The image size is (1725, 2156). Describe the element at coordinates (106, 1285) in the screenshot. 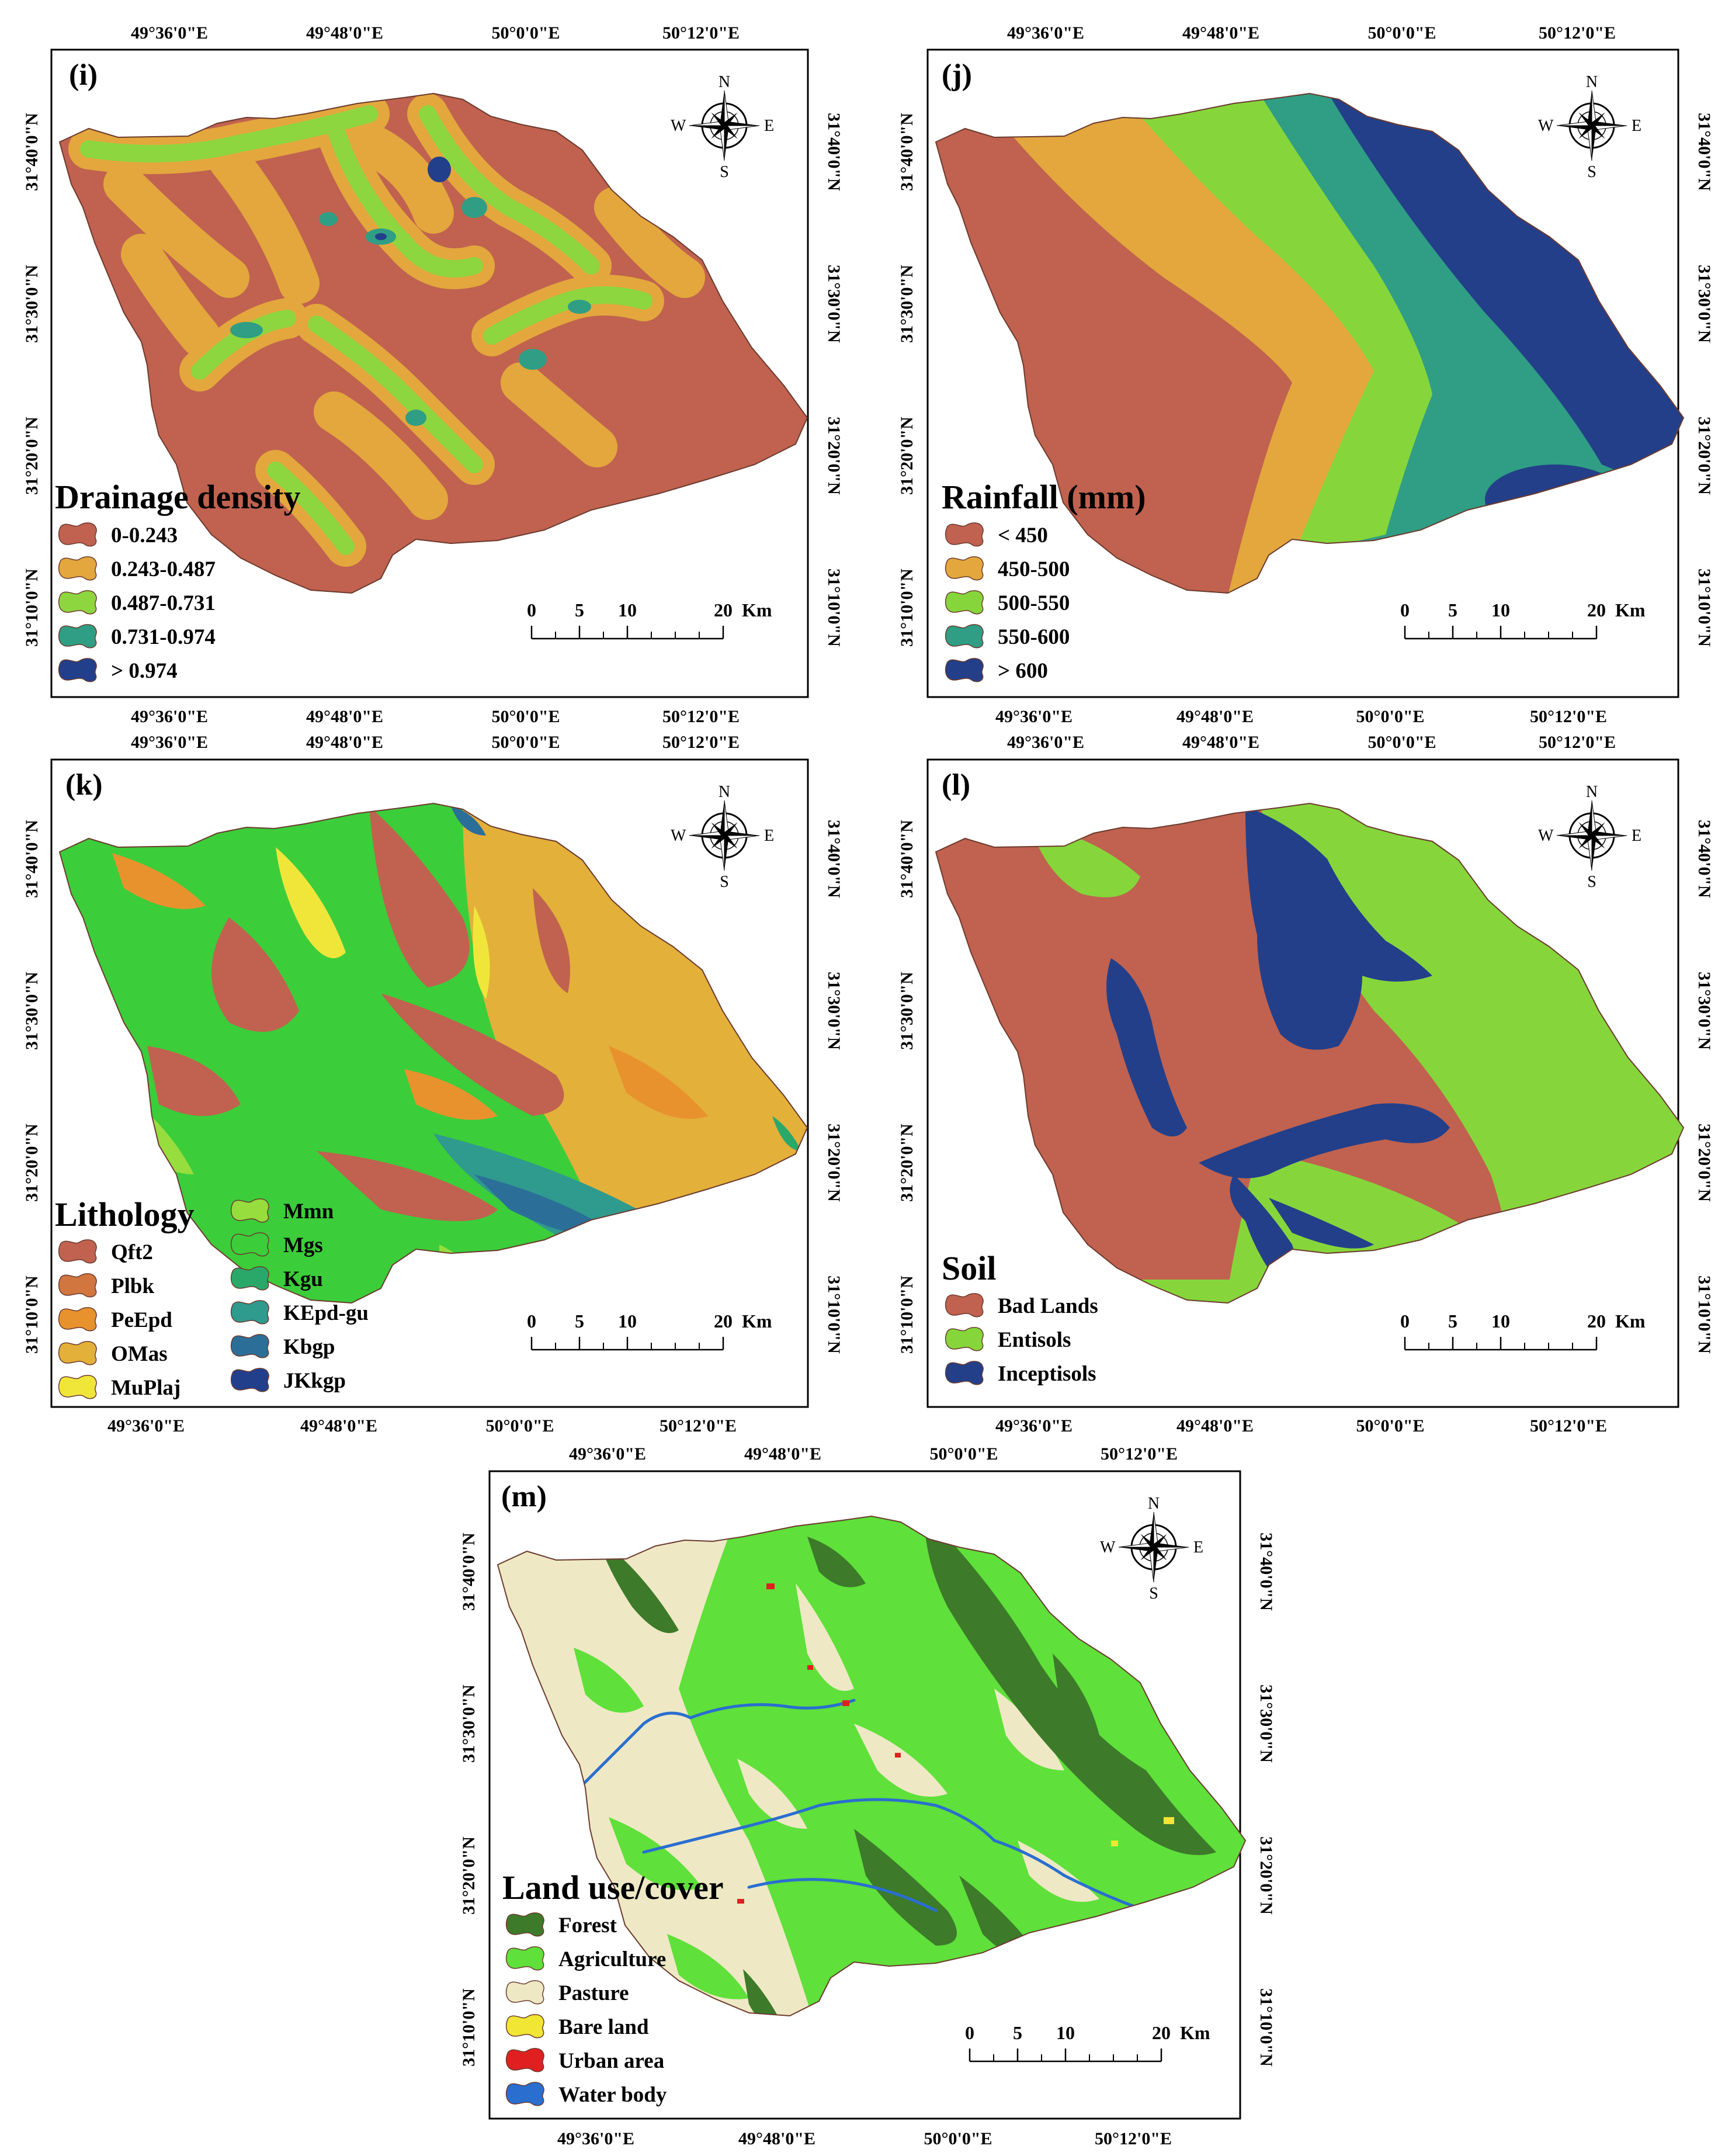

I see `legend-item: Plbk` at that location.